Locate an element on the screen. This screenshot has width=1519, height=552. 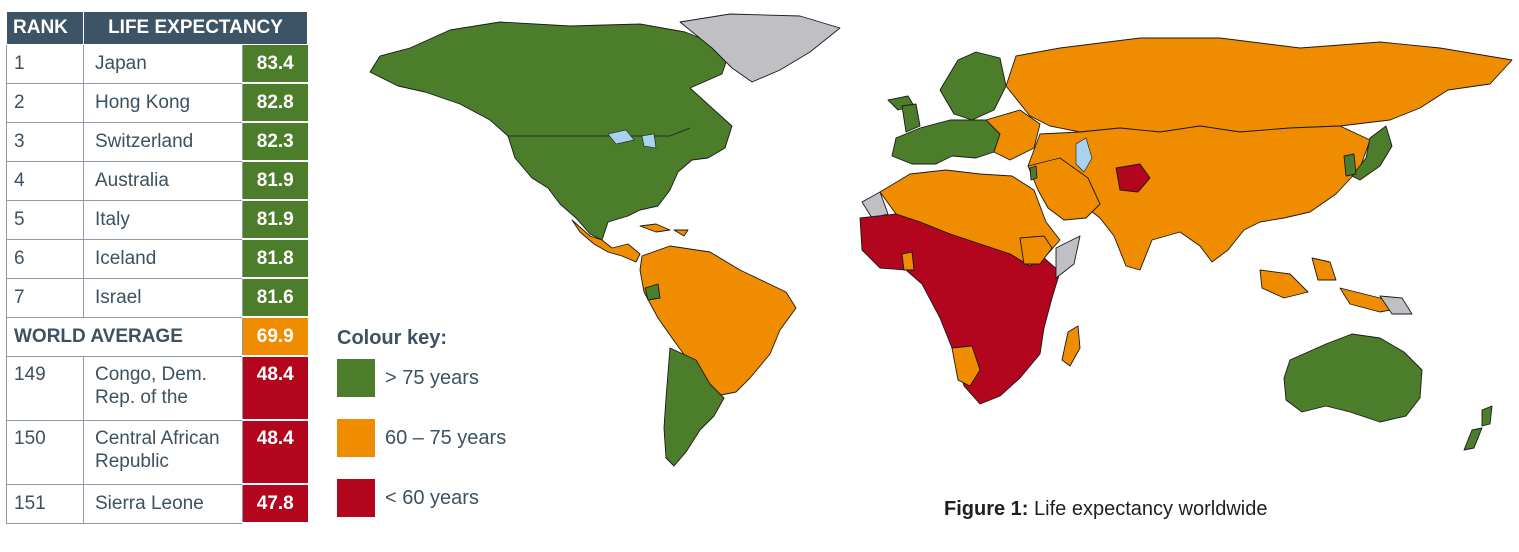
life-expectancy-value: 83.4 is located at coordinates (275, 64).